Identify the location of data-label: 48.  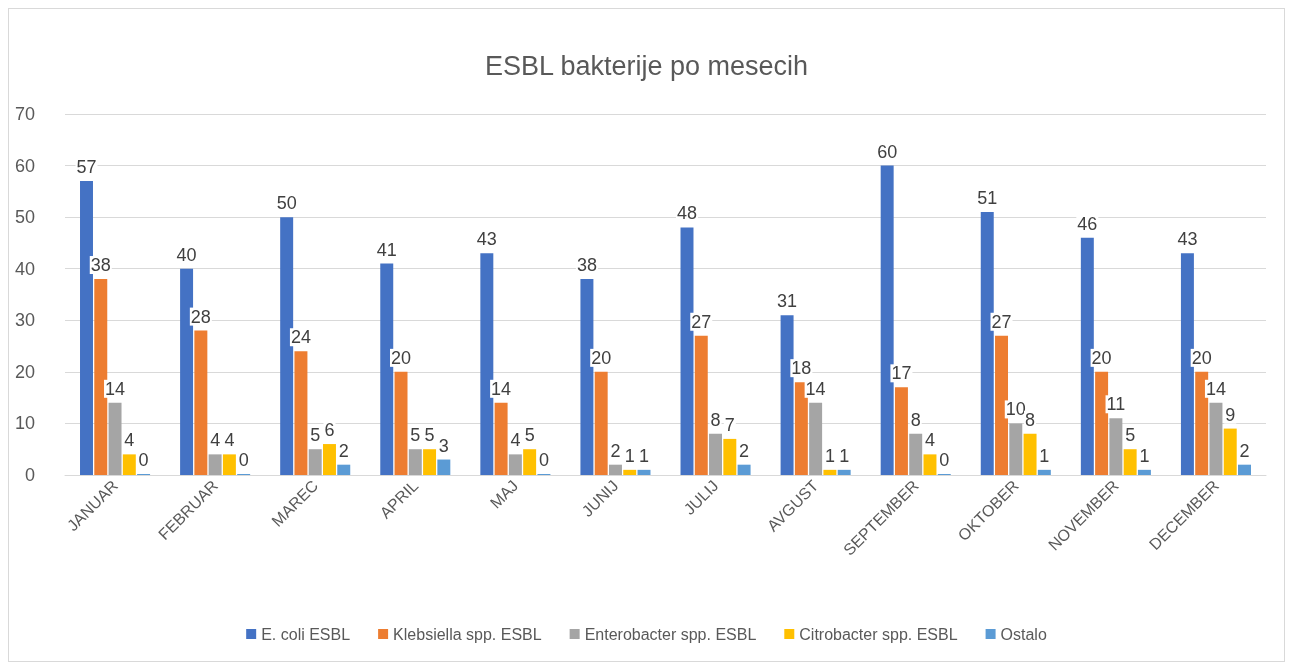
(687, 213).